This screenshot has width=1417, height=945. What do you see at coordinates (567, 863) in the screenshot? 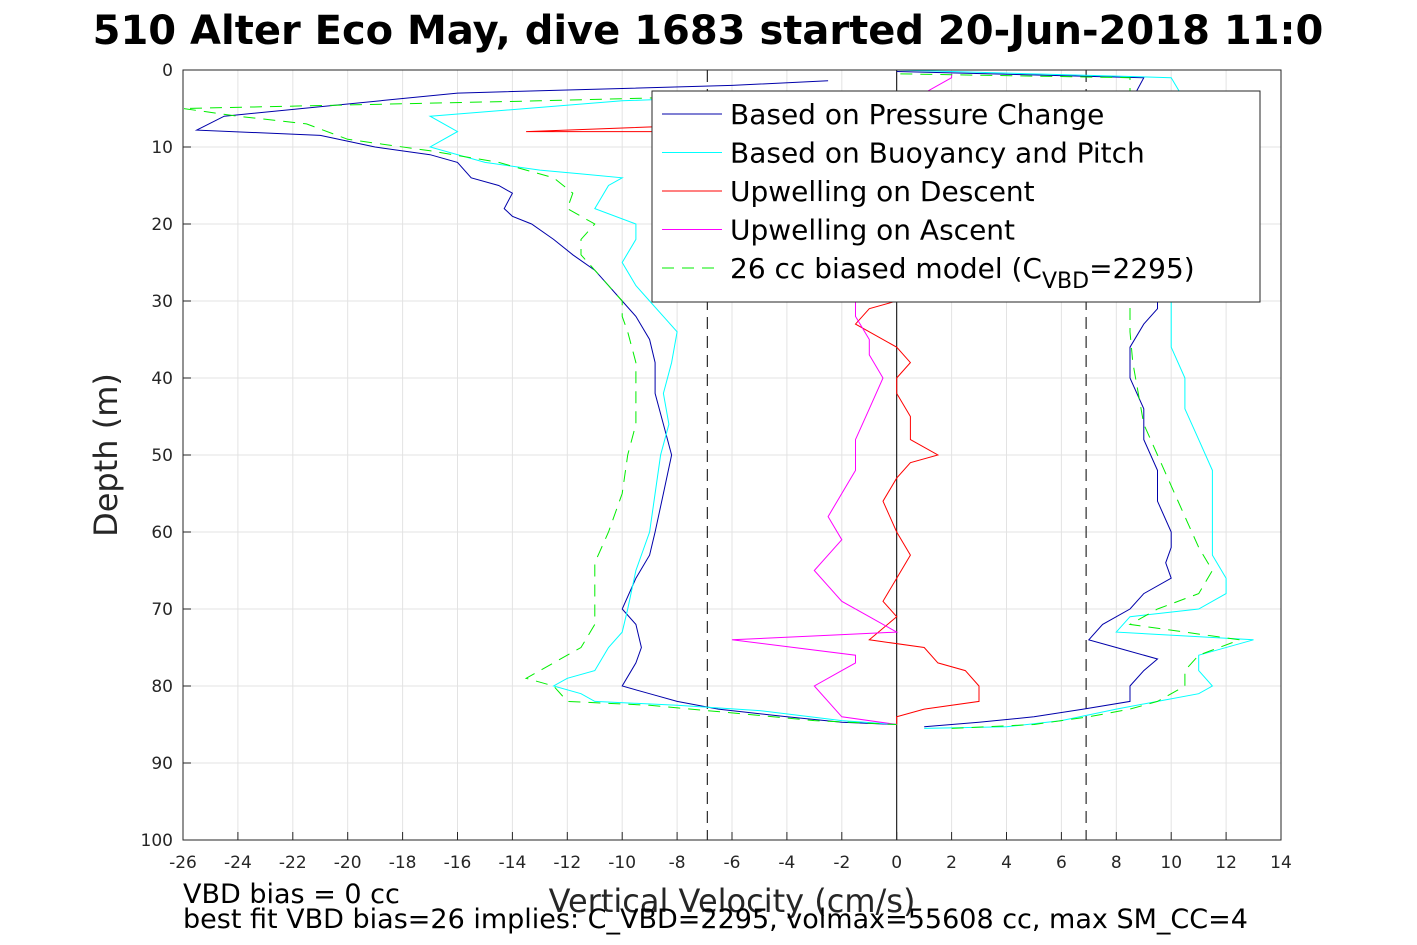
I see `x-tick-label: -12` at bounding box center [567, 863].